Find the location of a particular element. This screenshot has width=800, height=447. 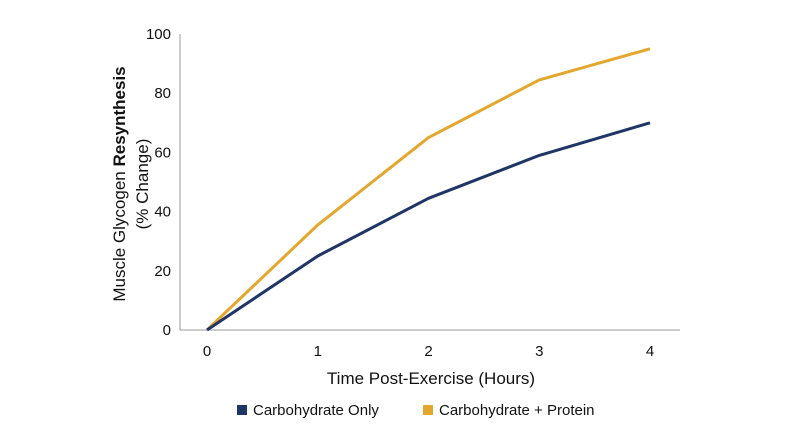

y-tick-label: 0 is located at coordinates (167, 330).